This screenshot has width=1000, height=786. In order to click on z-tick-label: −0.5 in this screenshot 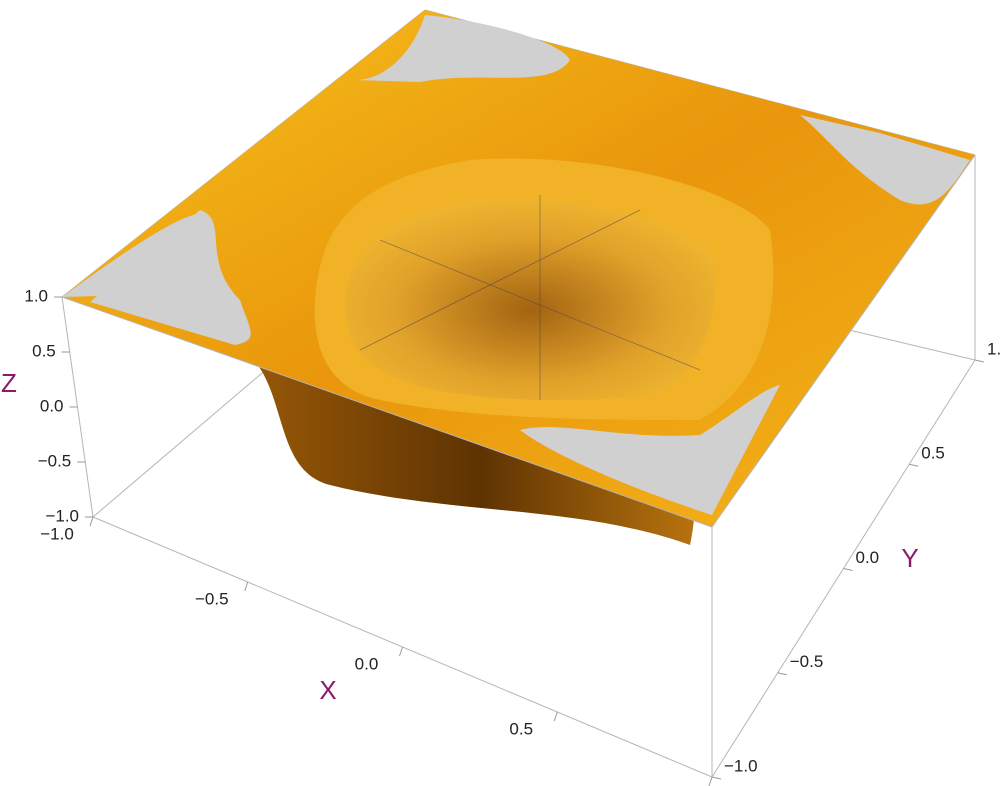, I will do `click(55, 460)`.